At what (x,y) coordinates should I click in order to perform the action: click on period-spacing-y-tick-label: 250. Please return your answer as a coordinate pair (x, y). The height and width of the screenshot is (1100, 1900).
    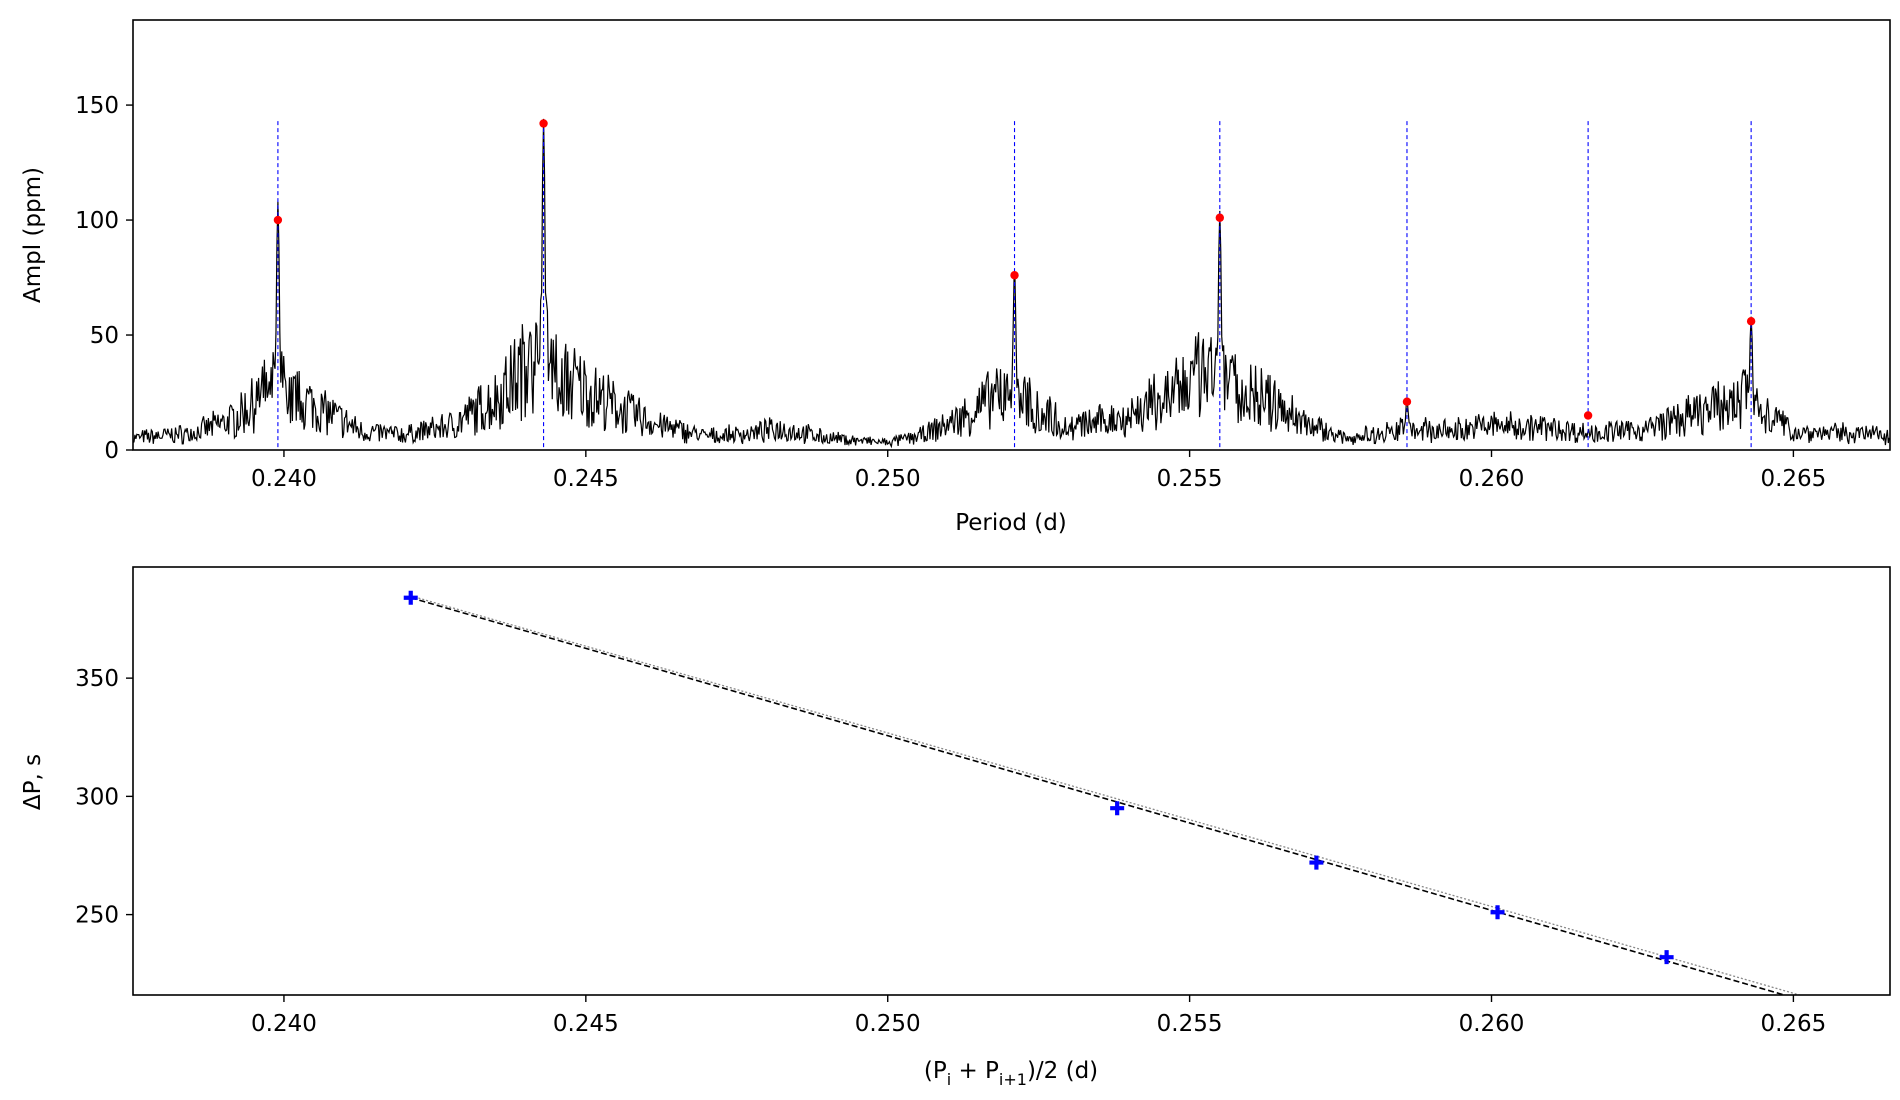
    Looking at the image, I should click on (97, 916).